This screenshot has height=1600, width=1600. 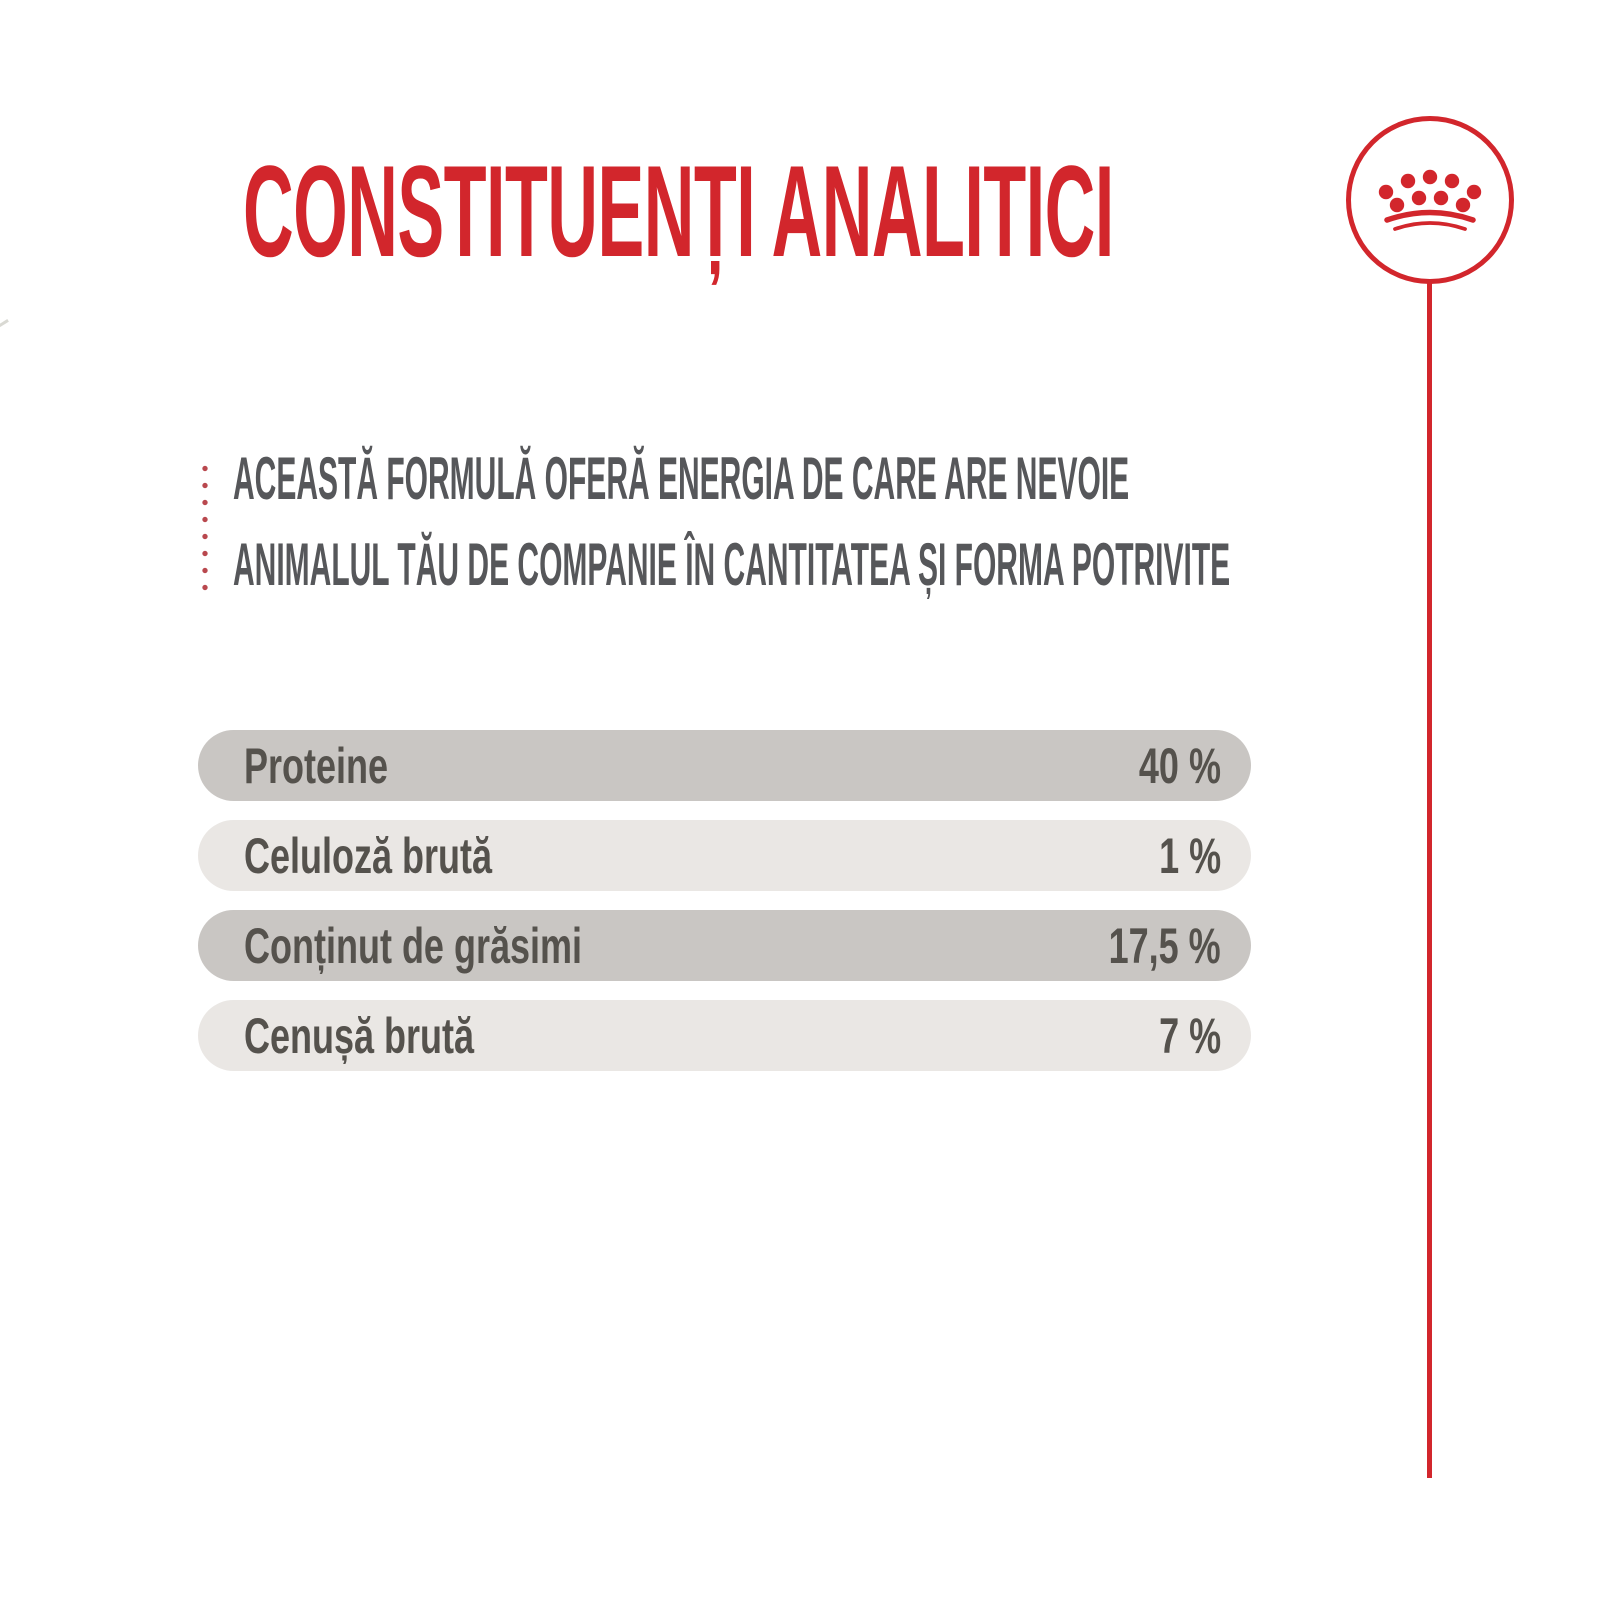 I want to click on left-edge-artifact, so click(x=4, y=323).